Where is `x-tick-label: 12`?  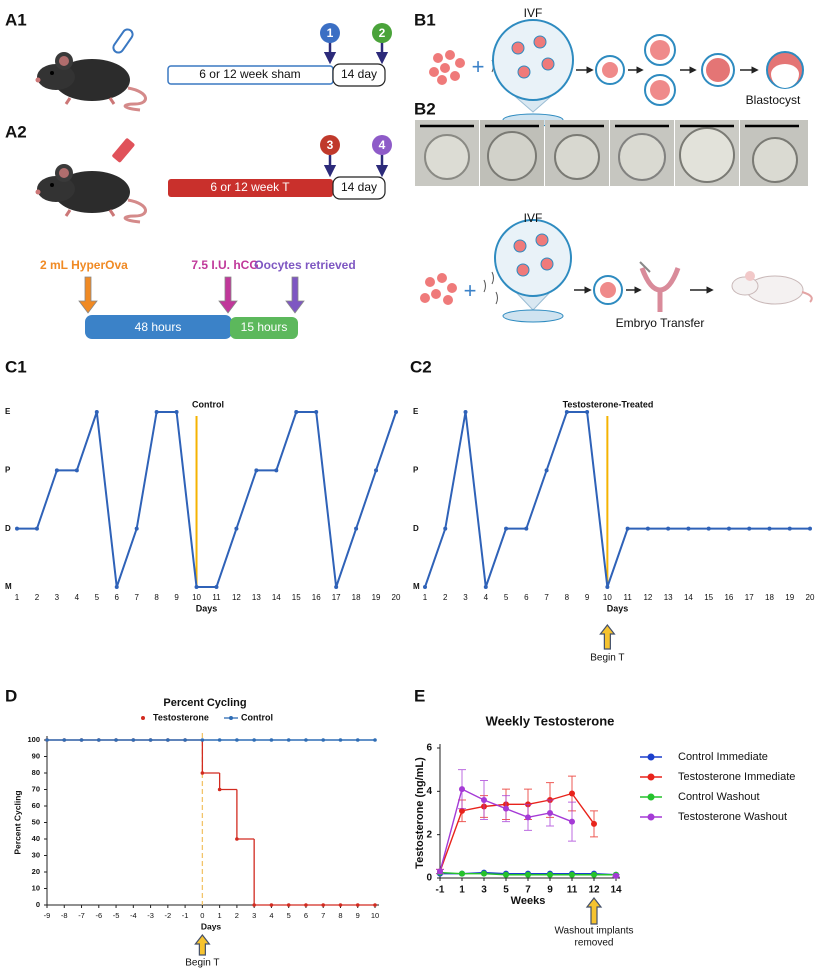
x-tick-label: 12 is located at coordinates (647, 597).